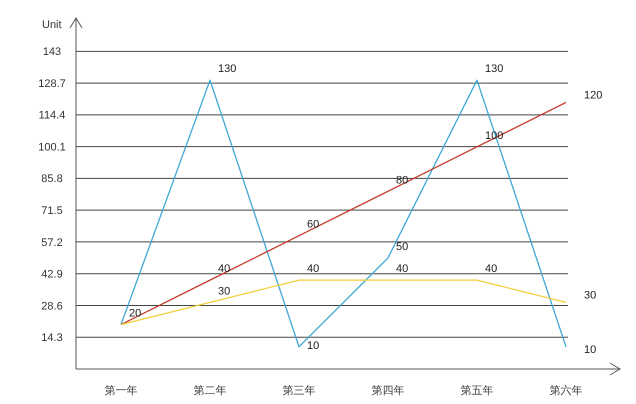  I want to click on x-tick-label: 第五年, so click(477, 391).